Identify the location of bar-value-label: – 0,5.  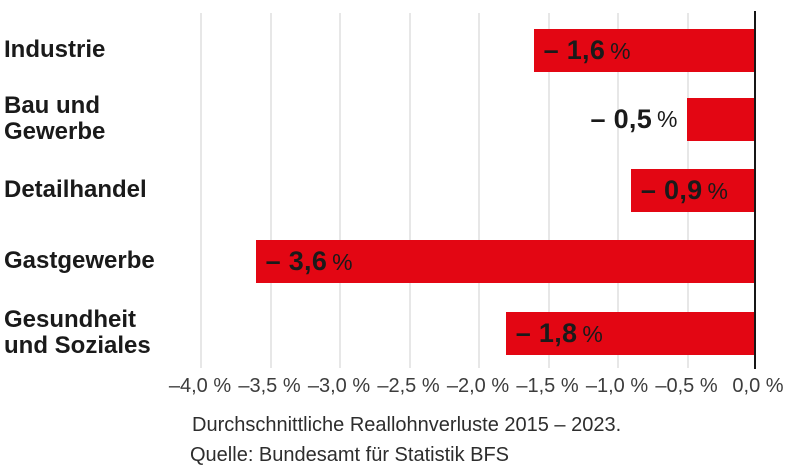
(621, 119).